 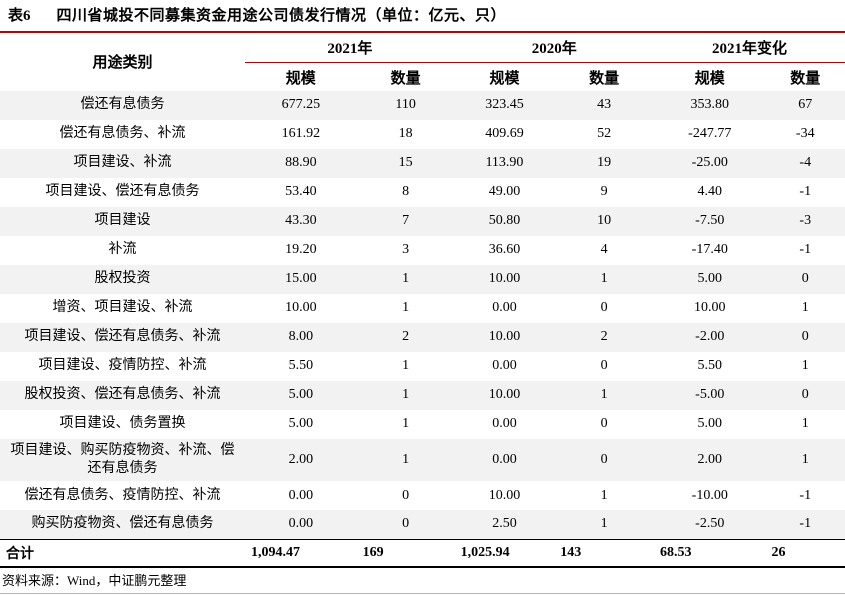 What do you see at coordinates (710, 524) in the screenshot?
I see `value-cell: -2.50` at bounding box center [710, 524].